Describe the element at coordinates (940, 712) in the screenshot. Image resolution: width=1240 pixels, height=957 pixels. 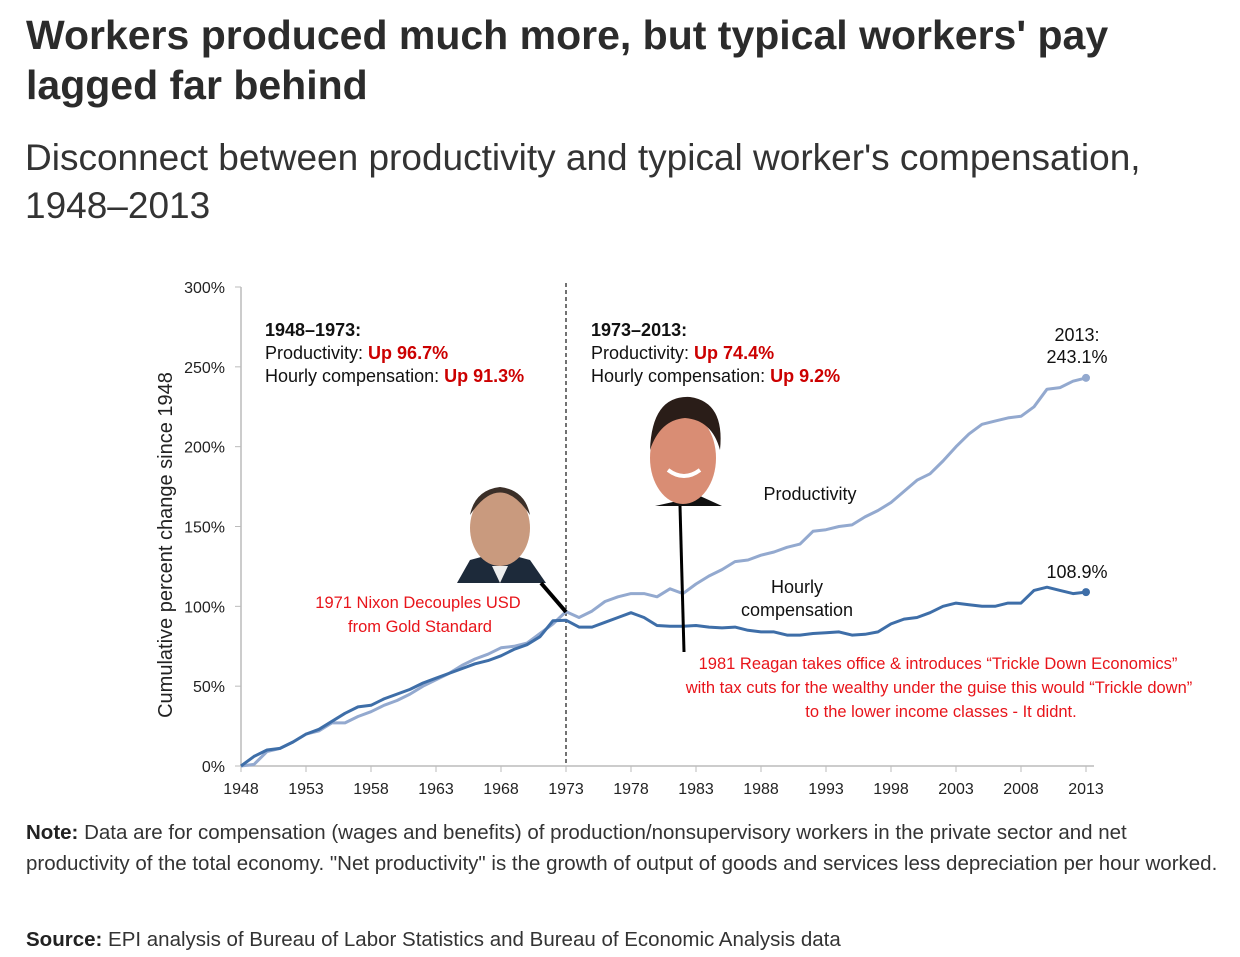
I see `reagan-annotation-3: to the lower income classes - It didnt.` at that location.